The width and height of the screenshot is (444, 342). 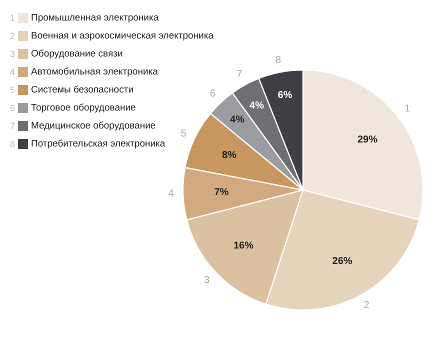 I want to click on legend-label: Потребительская электроника, so click(x=98, y=144).